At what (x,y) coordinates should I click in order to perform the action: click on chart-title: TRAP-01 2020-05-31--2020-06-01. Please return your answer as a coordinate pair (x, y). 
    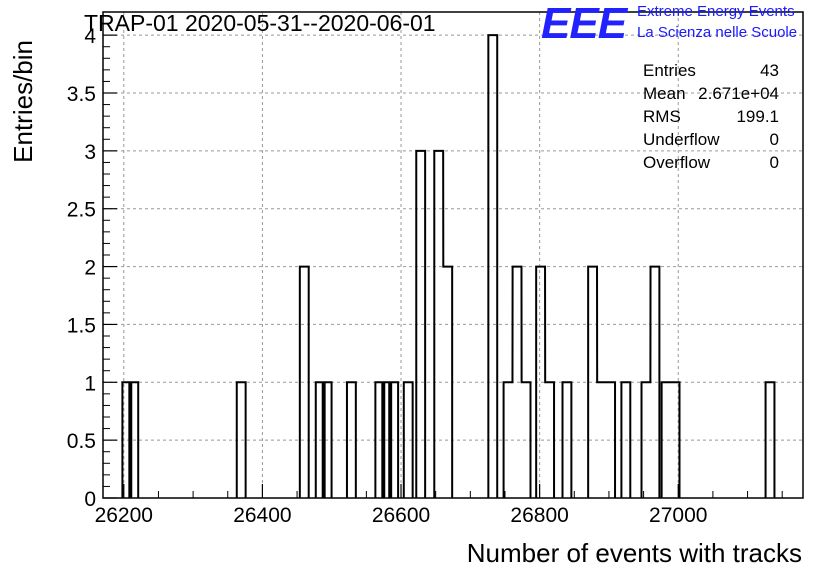
    Looking at the image, I should click on (260, 23).